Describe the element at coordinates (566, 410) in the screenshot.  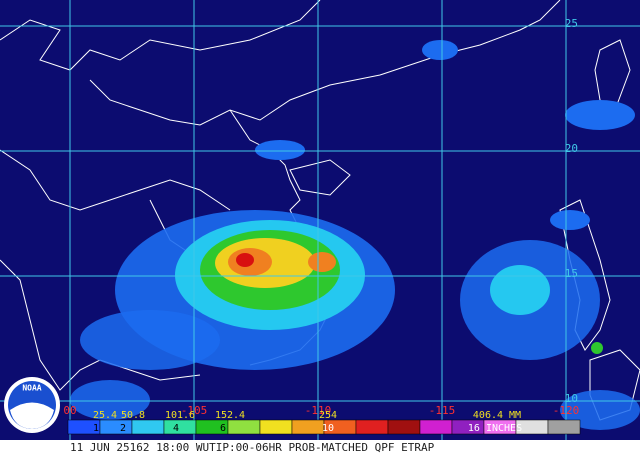
I see `longitude-label: -120` at that location.